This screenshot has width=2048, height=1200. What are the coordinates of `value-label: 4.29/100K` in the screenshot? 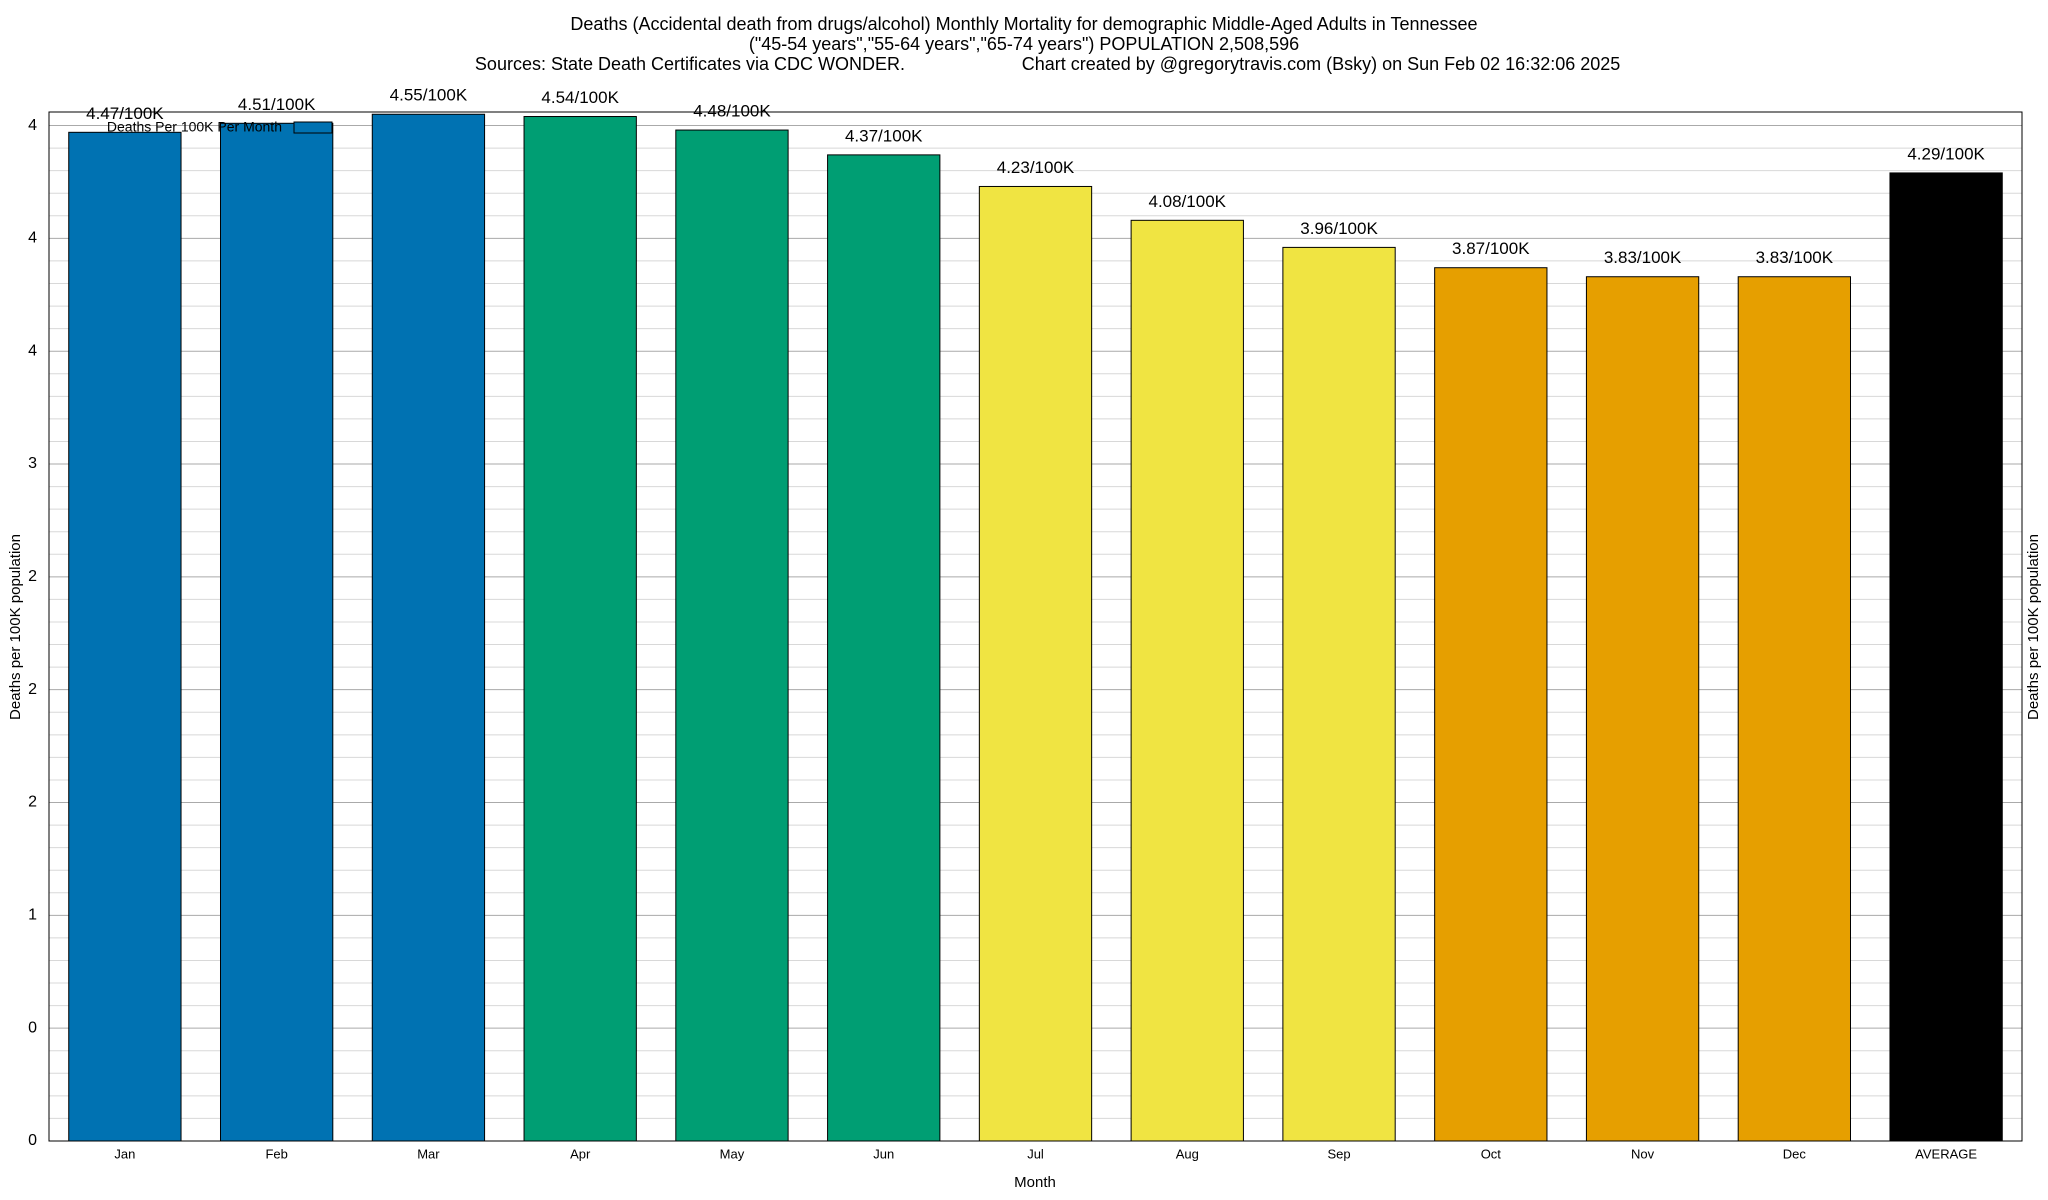 It's located at (1946, 153).